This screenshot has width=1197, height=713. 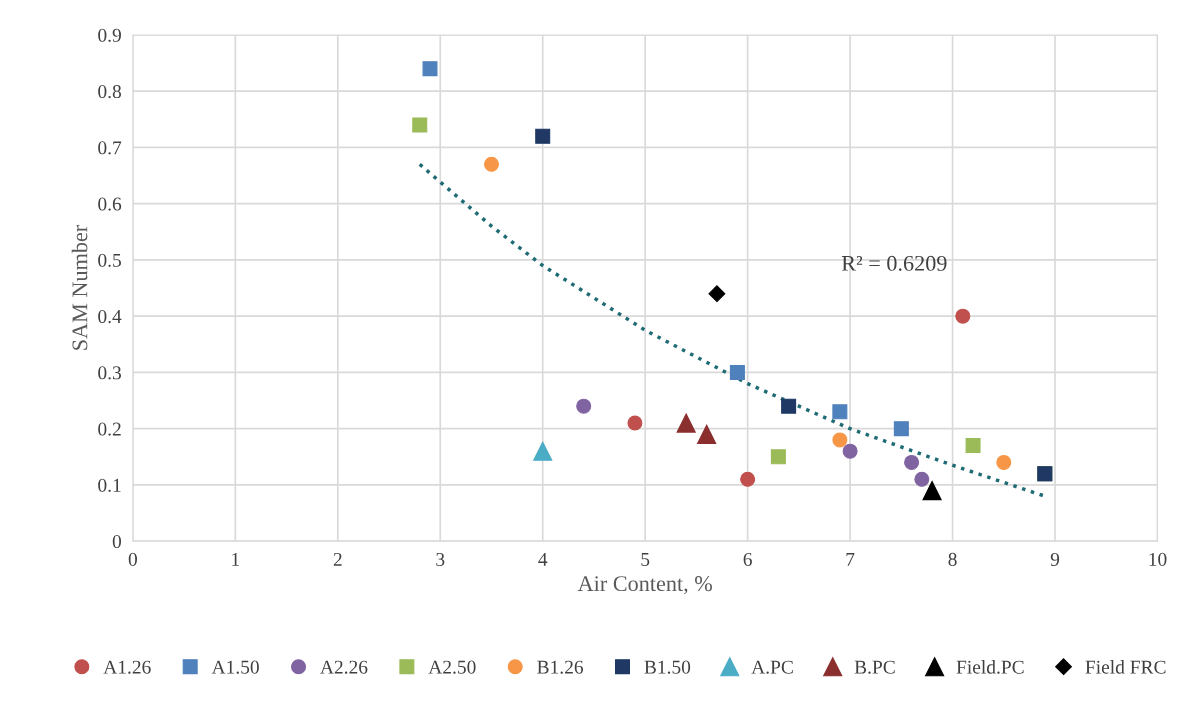 What do you see at coordinates (874, 667) in the screenshot?
I see `legend-label: B.PC` at bounding box center [874, 667].